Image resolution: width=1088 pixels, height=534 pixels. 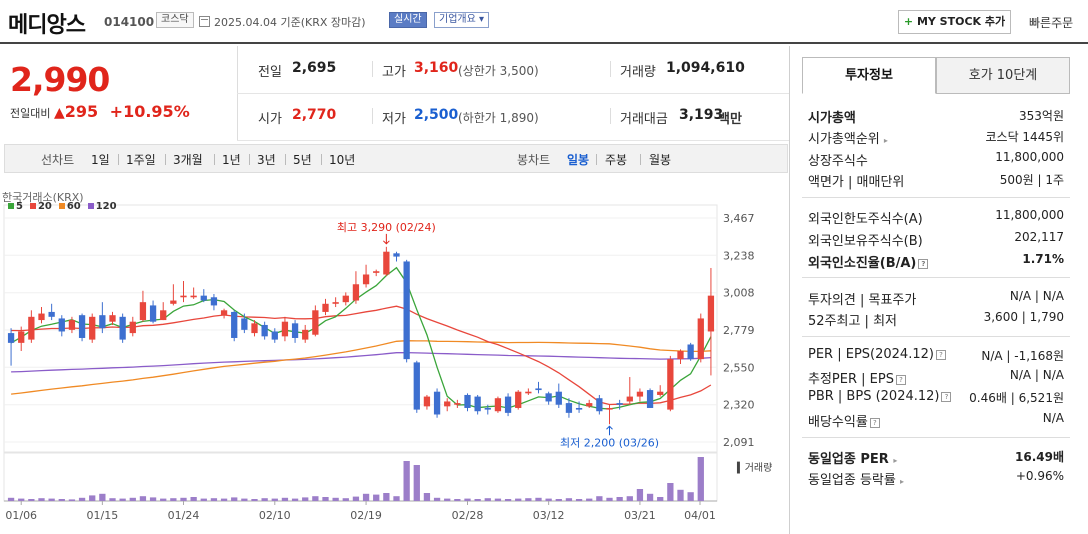 I want to click on calendar-icon, so click(x=204, y=21).